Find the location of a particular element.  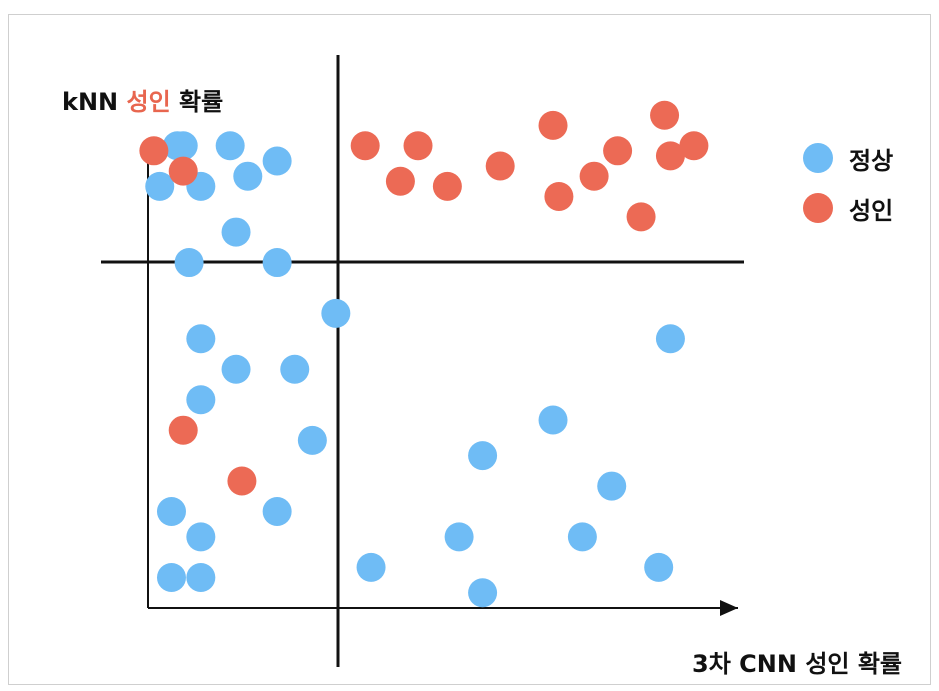

legend: 정상 성인 is located at coordinates (848, 183).